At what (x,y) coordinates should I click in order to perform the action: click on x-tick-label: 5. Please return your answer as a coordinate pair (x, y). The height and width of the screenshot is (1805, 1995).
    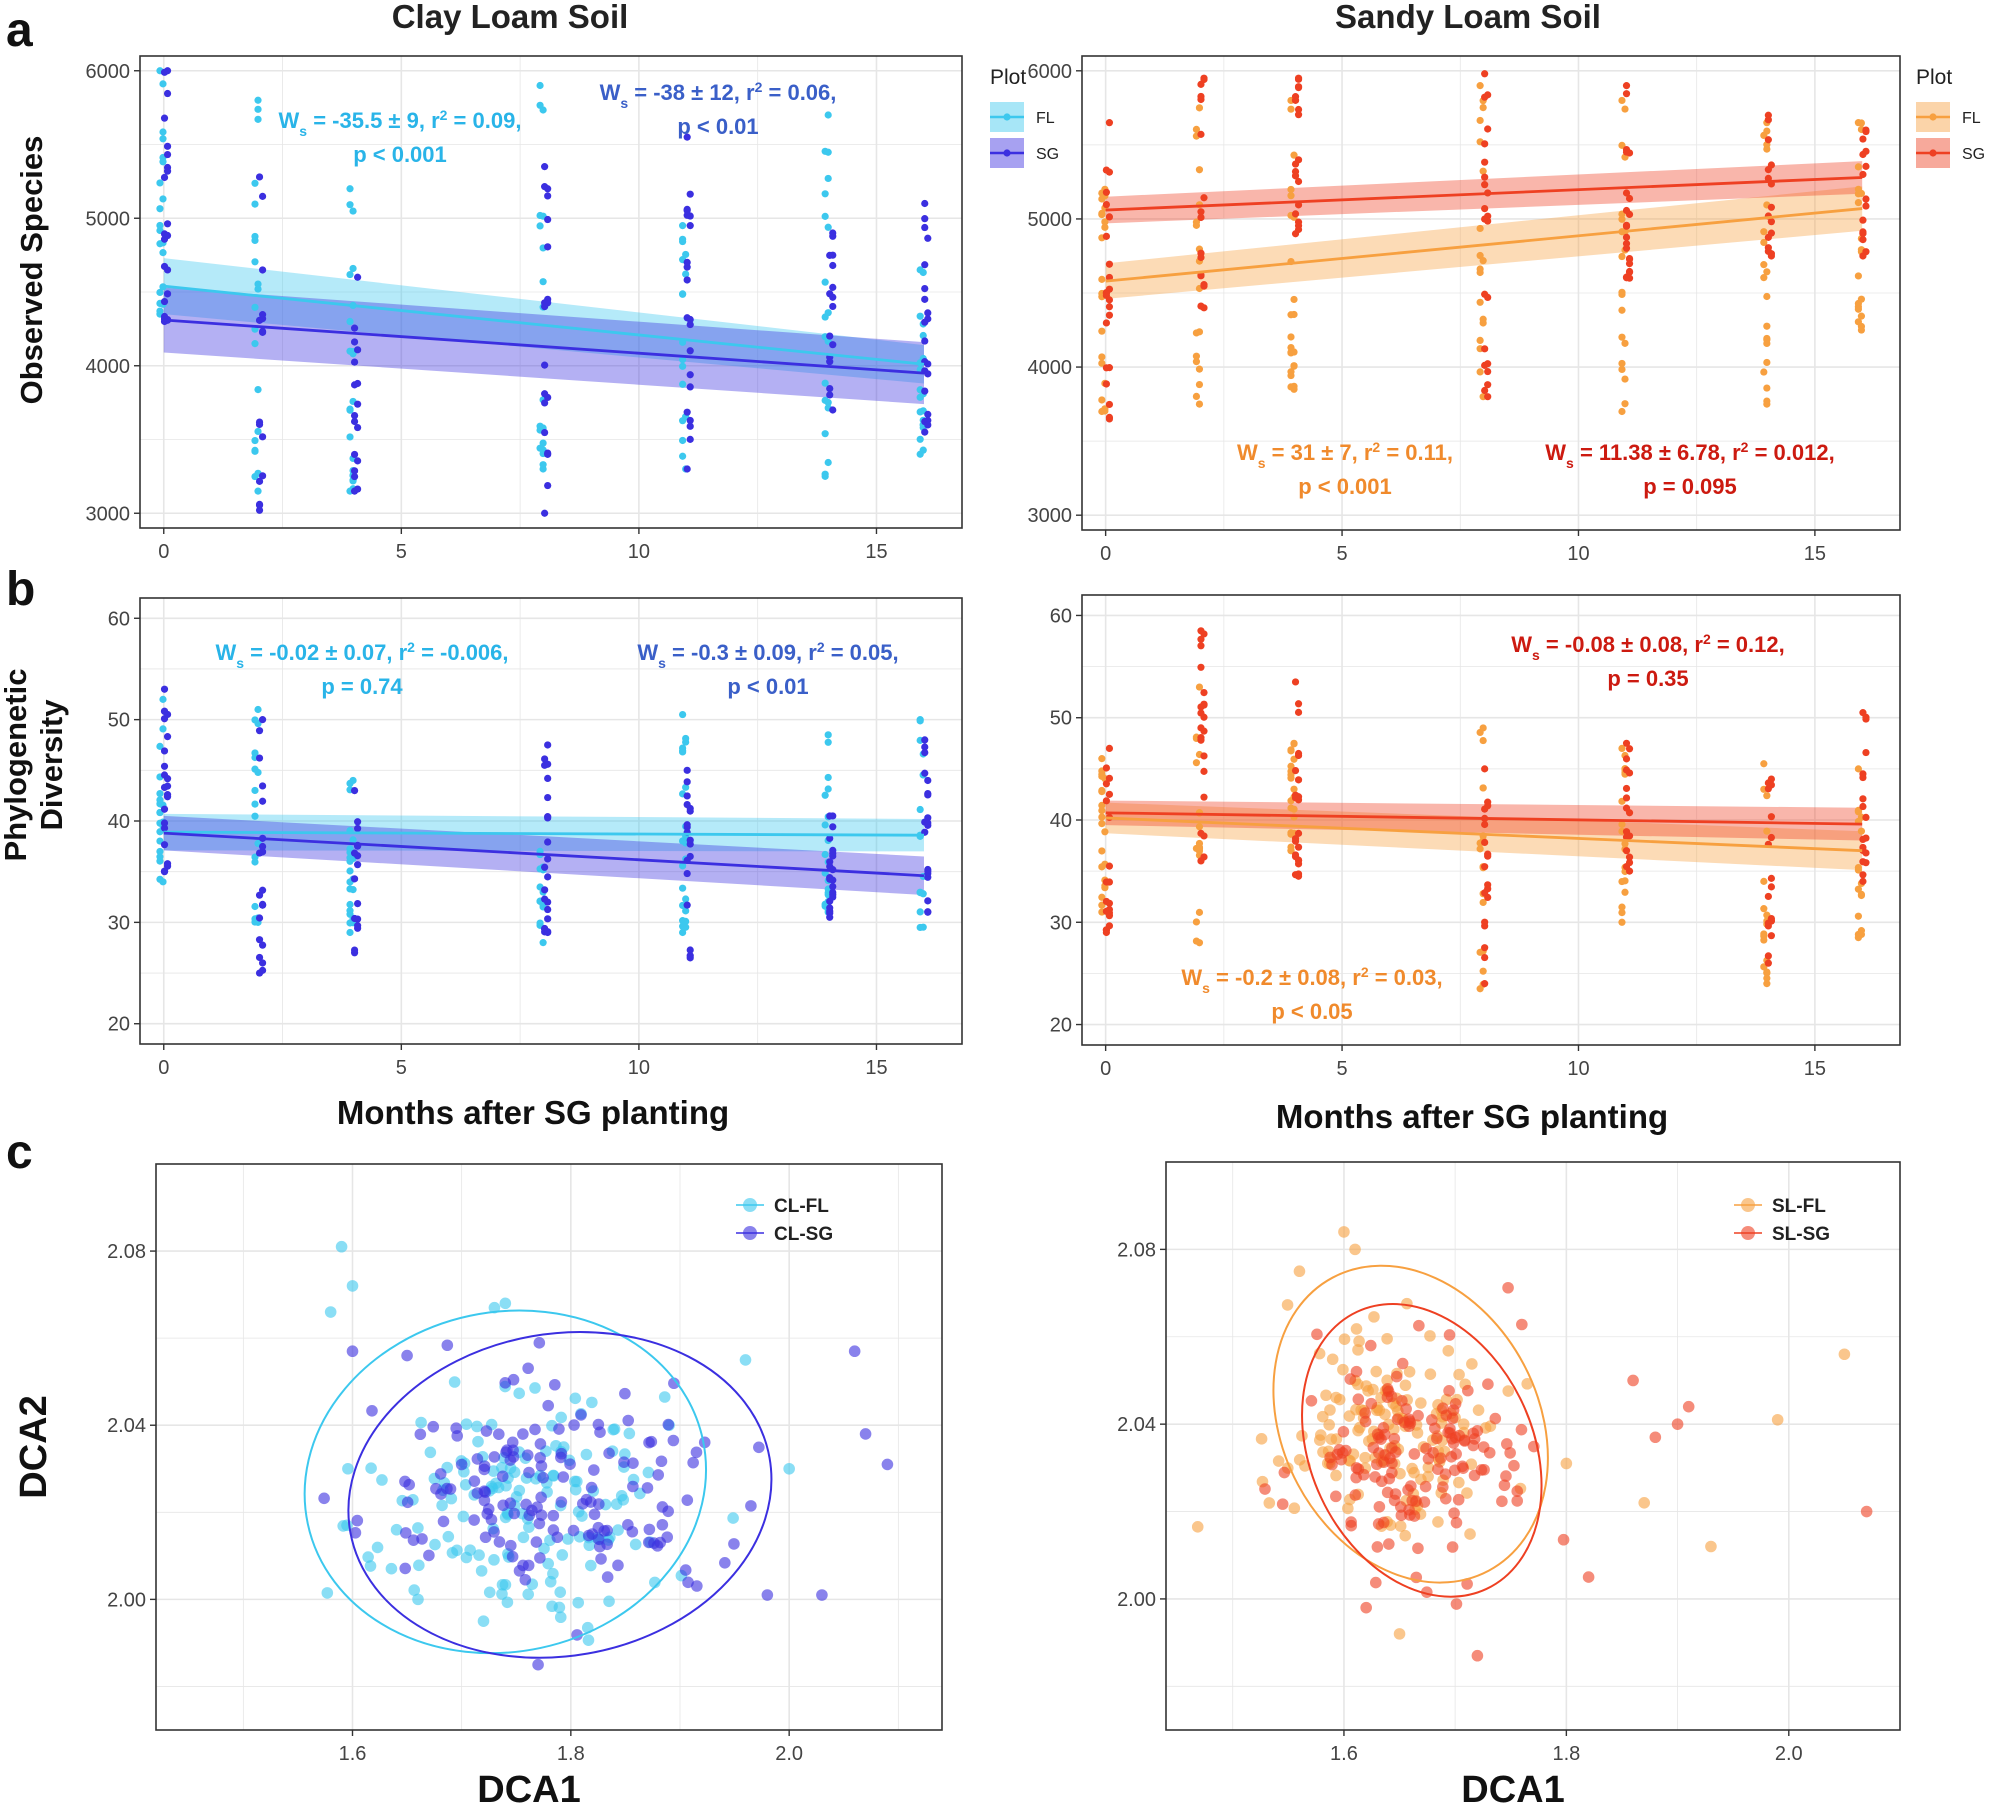
    Looking at the image, I should click on (1341, 554).